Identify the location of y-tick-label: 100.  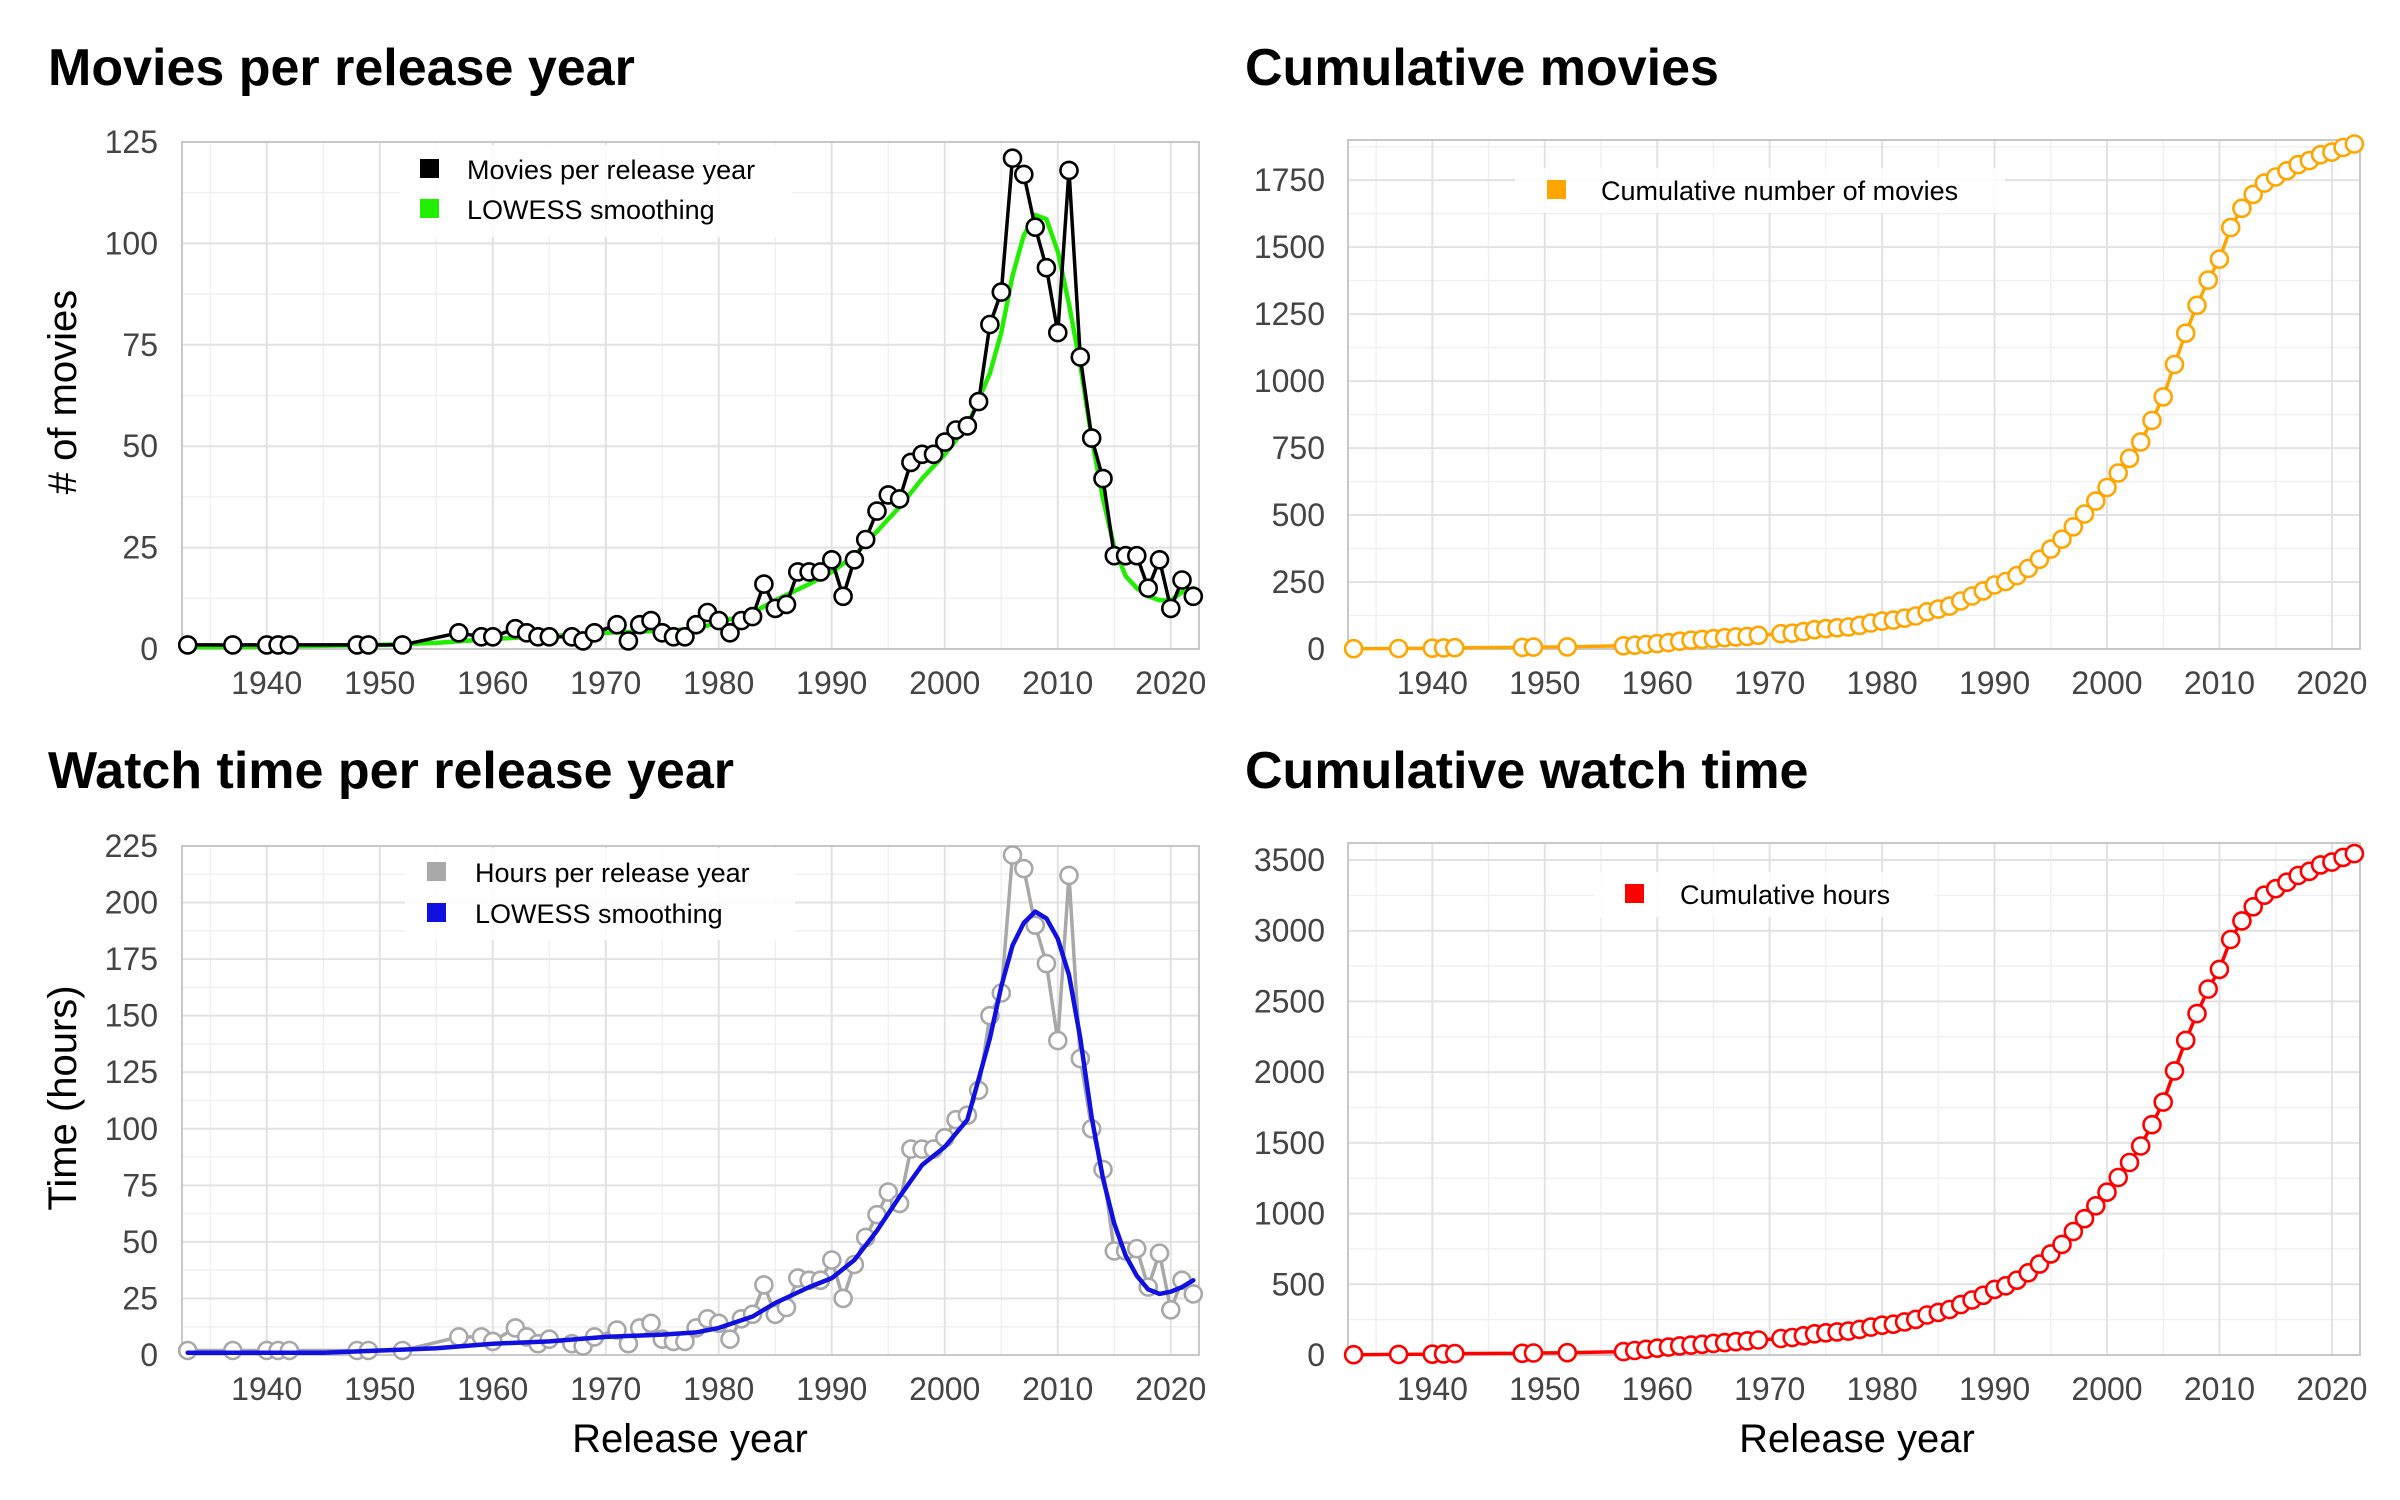
(131, 1129).